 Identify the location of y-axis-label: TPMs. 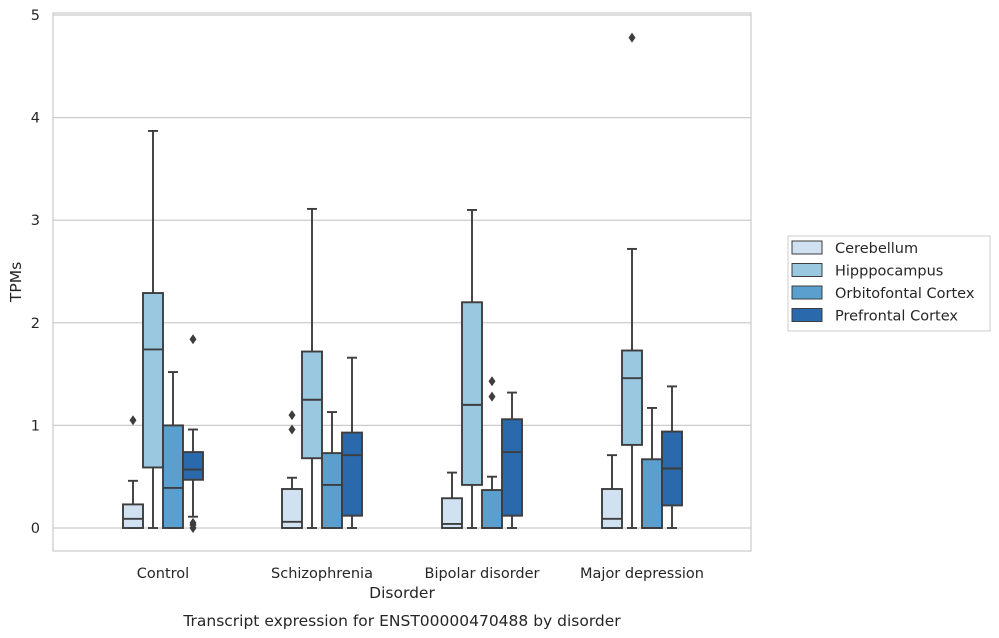
(16, 282).